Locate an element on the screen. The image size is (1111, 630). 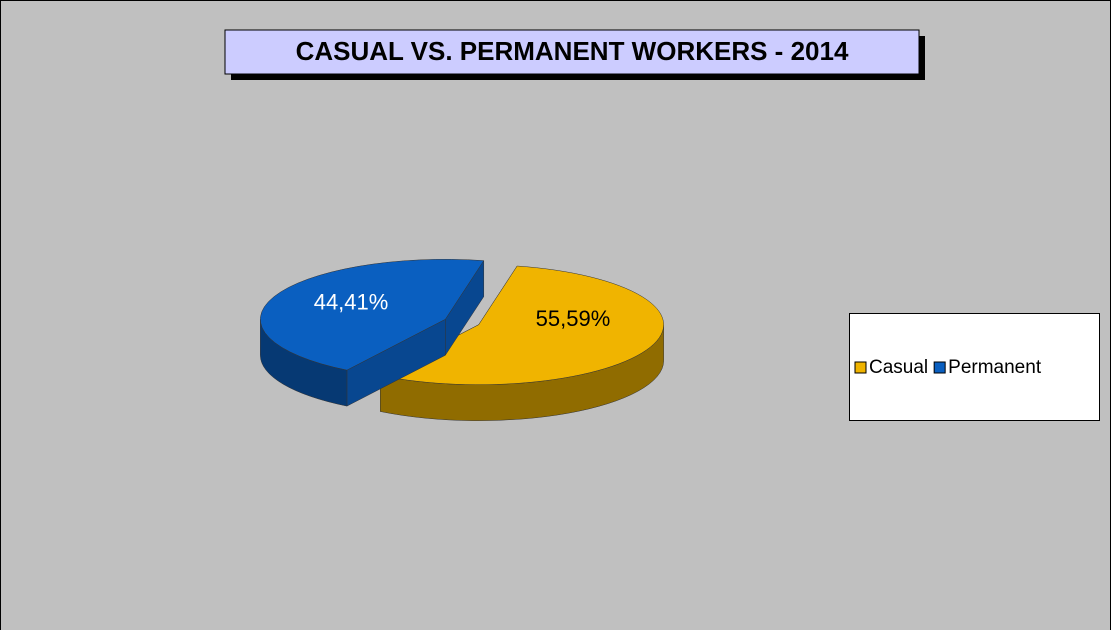
title-box is located at coordinates (572, 52).